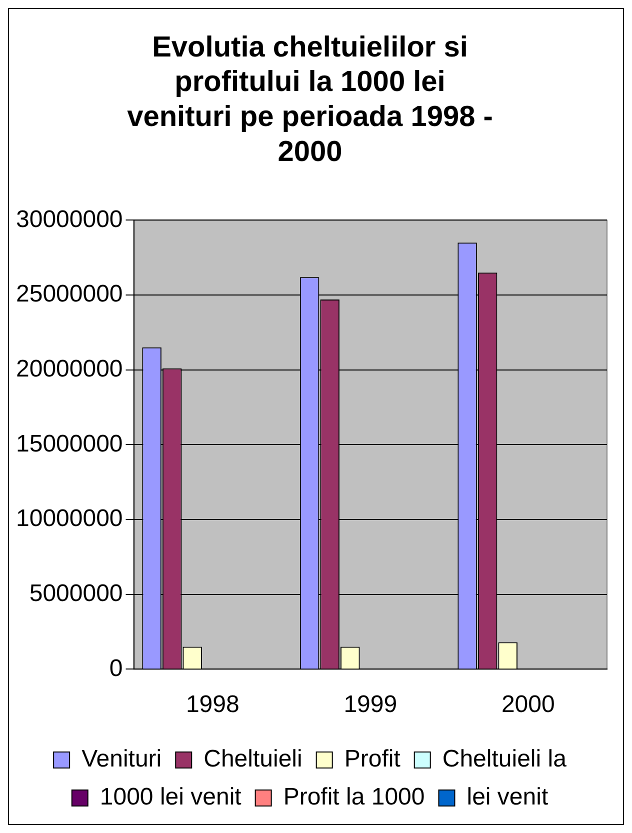 This screenshot has height=833, width=632. Describe the element at coordinates (354, 797) in the screenshot. I see `legend-label: Profit la 1000` at that location.